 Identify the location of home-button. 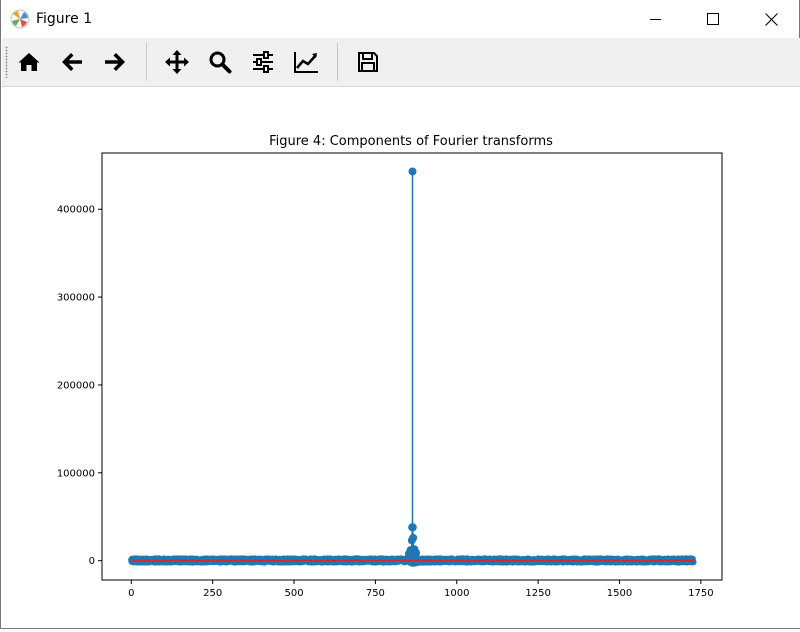
(29, 62).